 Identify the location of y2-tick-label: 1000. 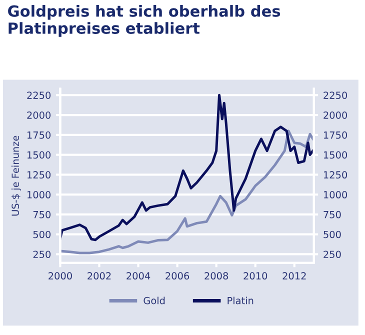
(336, 194).